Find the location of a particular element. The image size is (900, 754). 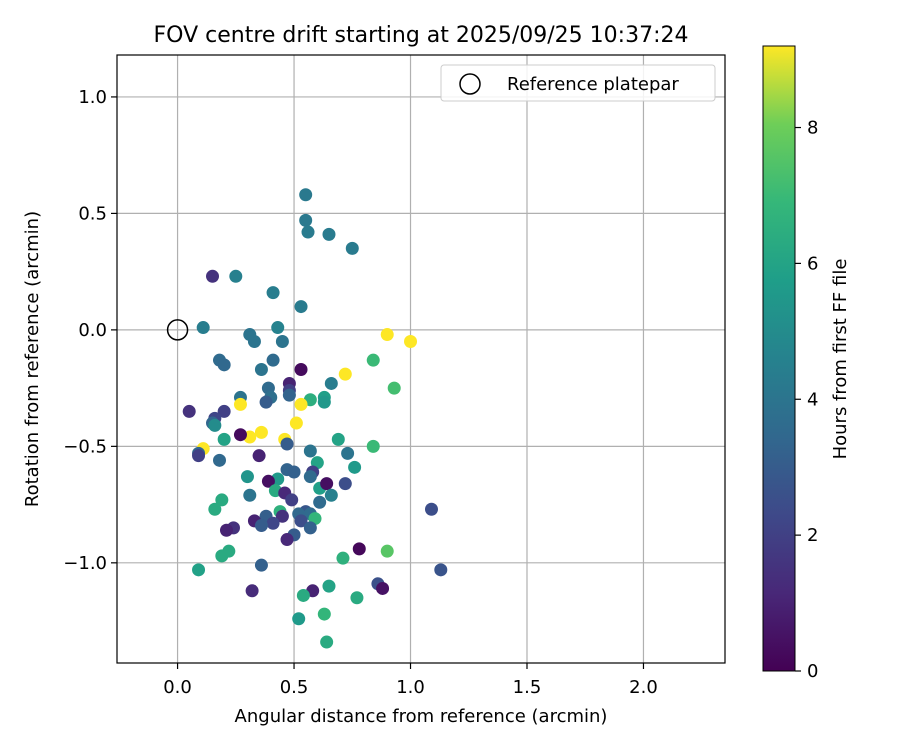

x-axis-ticks: 0.0 0.5 1.0 1.5 2.0 is located at coordinates (410, 680).